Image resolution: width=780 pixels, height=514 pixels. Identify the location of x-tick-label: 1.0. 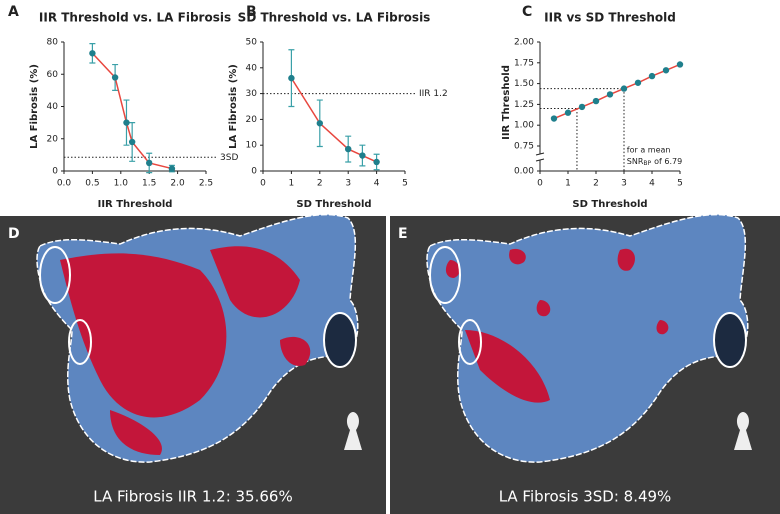
(121, 184).